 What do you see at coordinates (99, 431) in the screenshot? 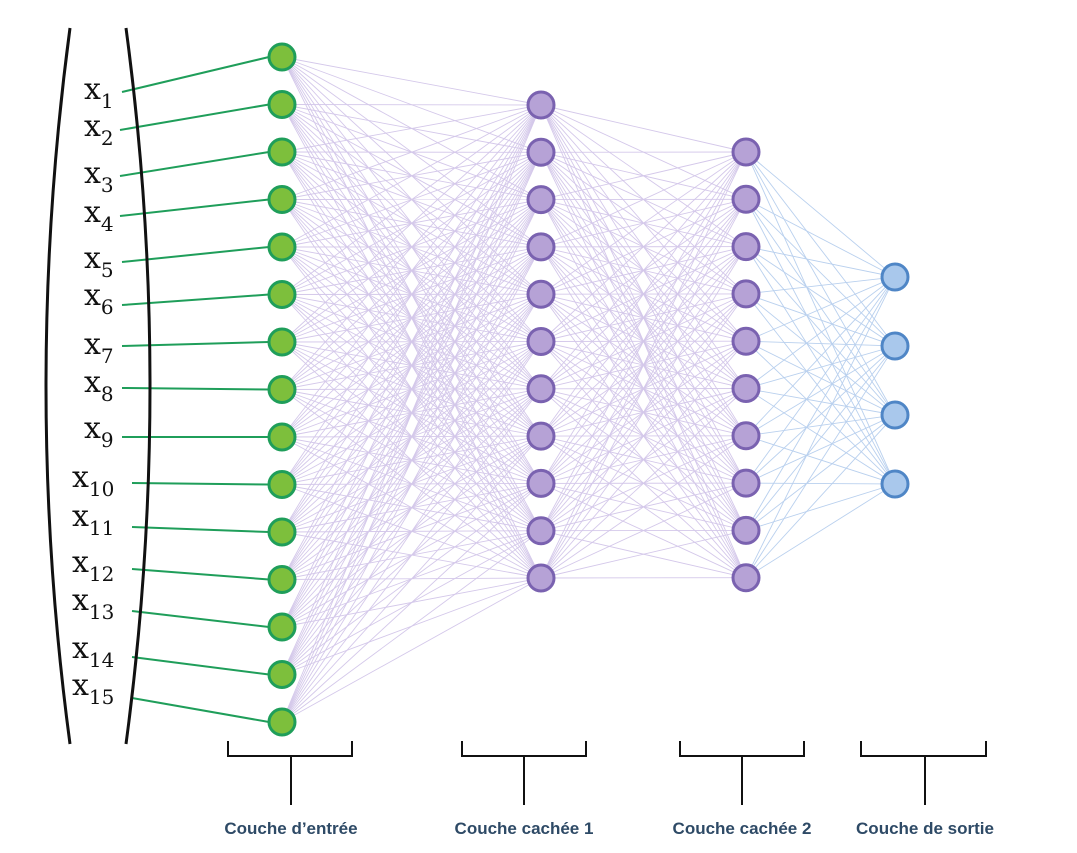
I see `input-variable-label: x9` at bounding box center [99, 431].